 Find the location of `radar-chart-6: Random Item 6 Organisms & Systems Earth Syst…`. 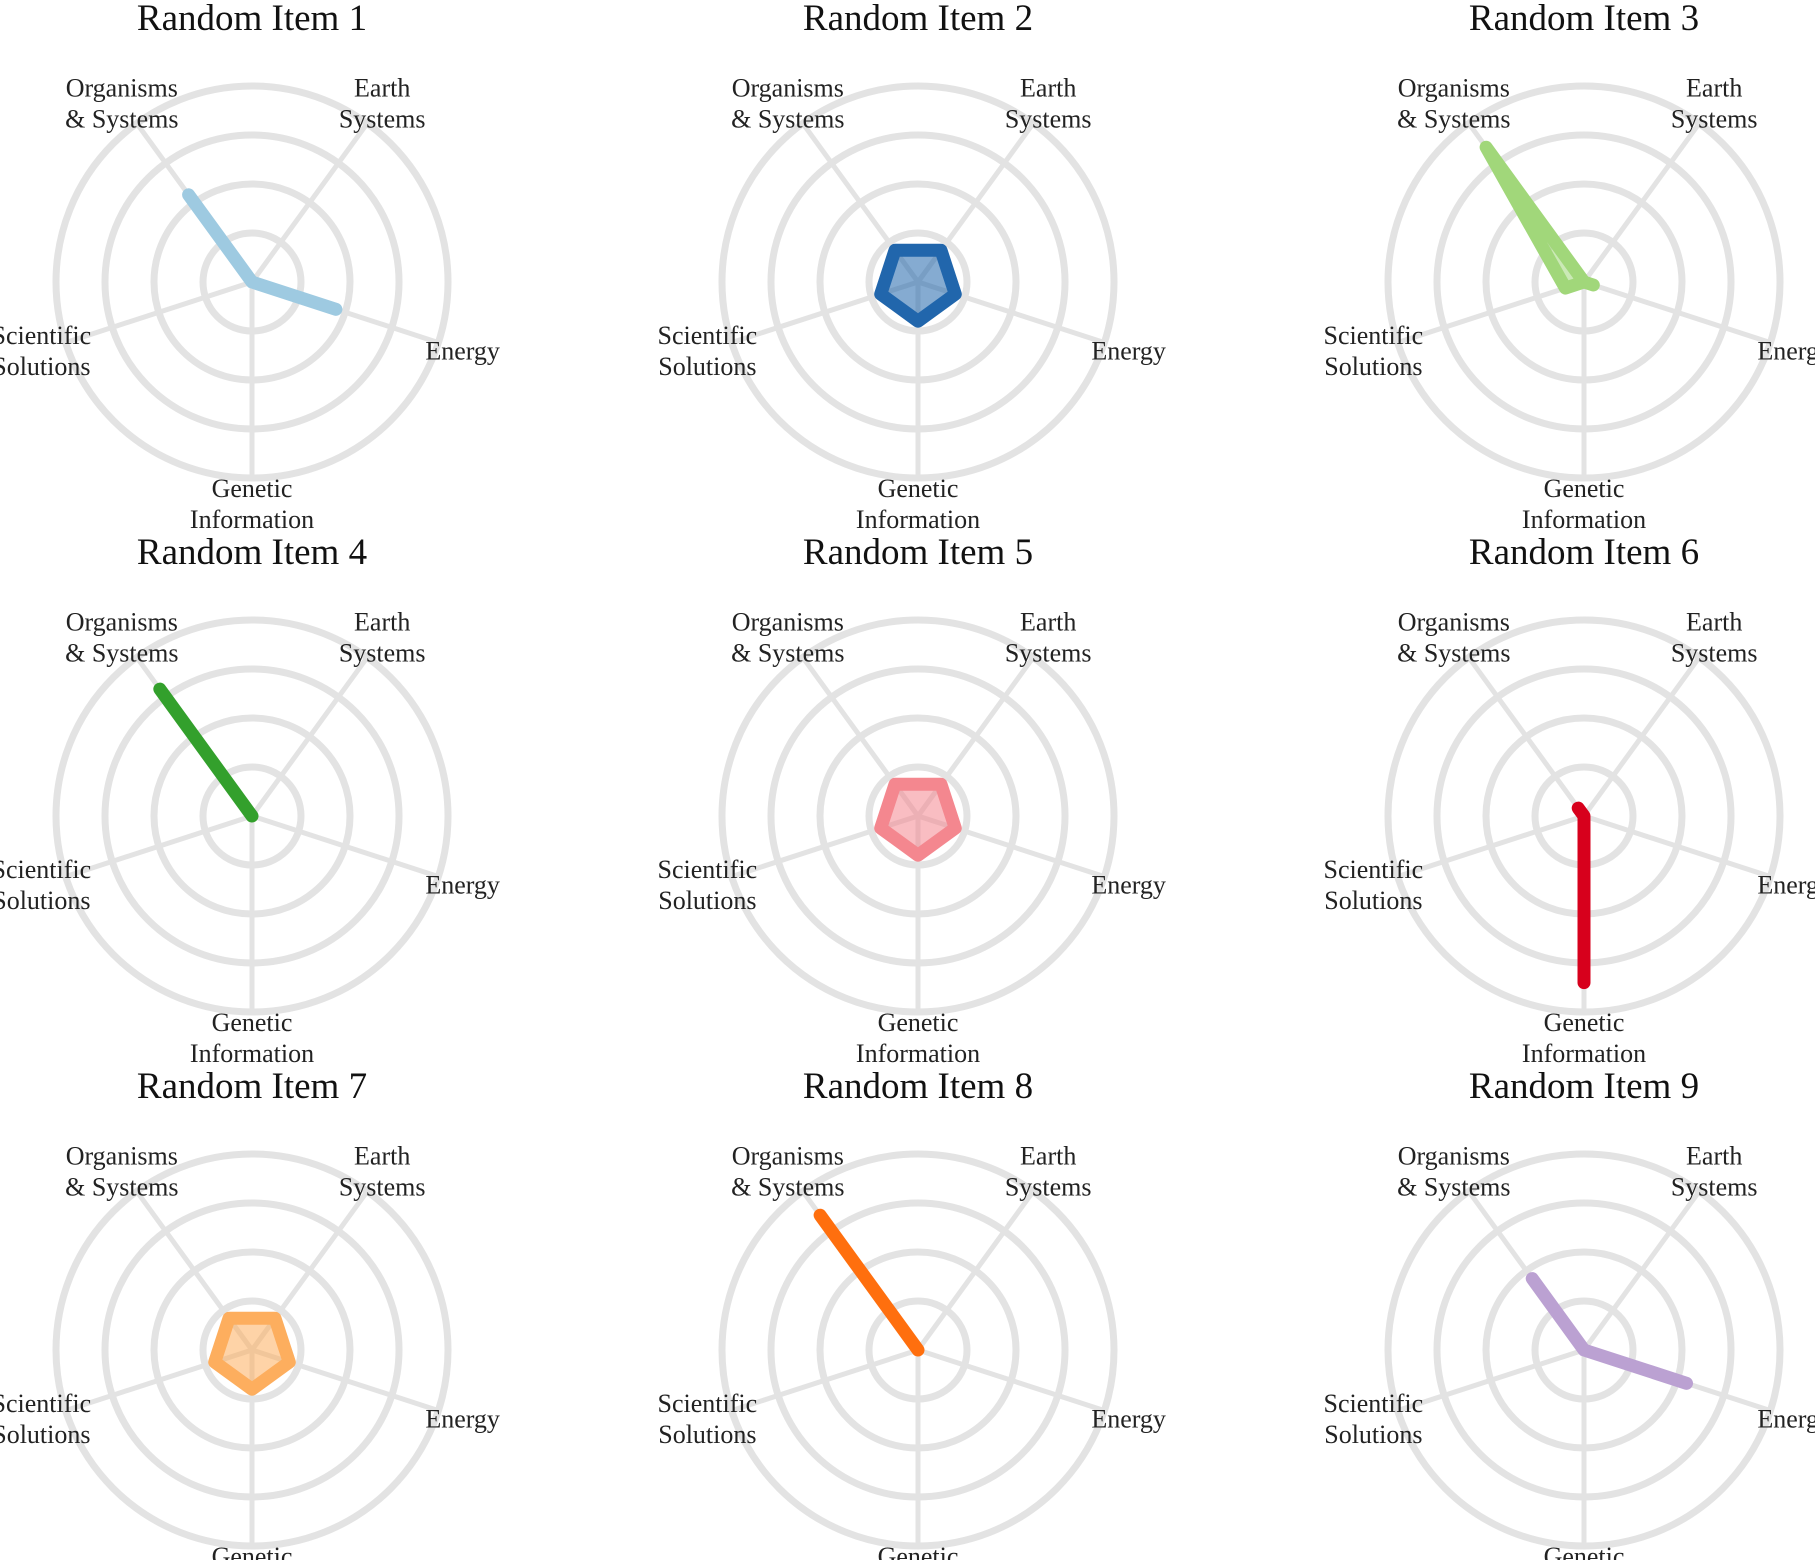

radar-chart-6: Random Item 6 Organisms & Systems Earth Syst… is located at coordinates (1569, 800).